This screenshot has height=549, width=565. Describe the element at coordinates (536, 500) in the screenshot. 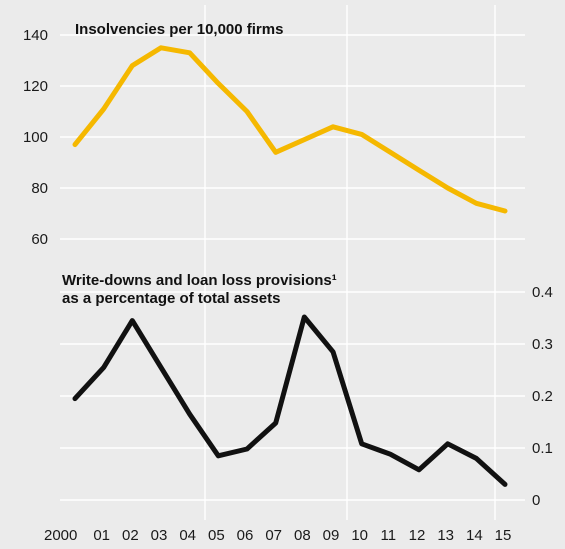

I see `bottom-y-tick-label: 0` at that location.